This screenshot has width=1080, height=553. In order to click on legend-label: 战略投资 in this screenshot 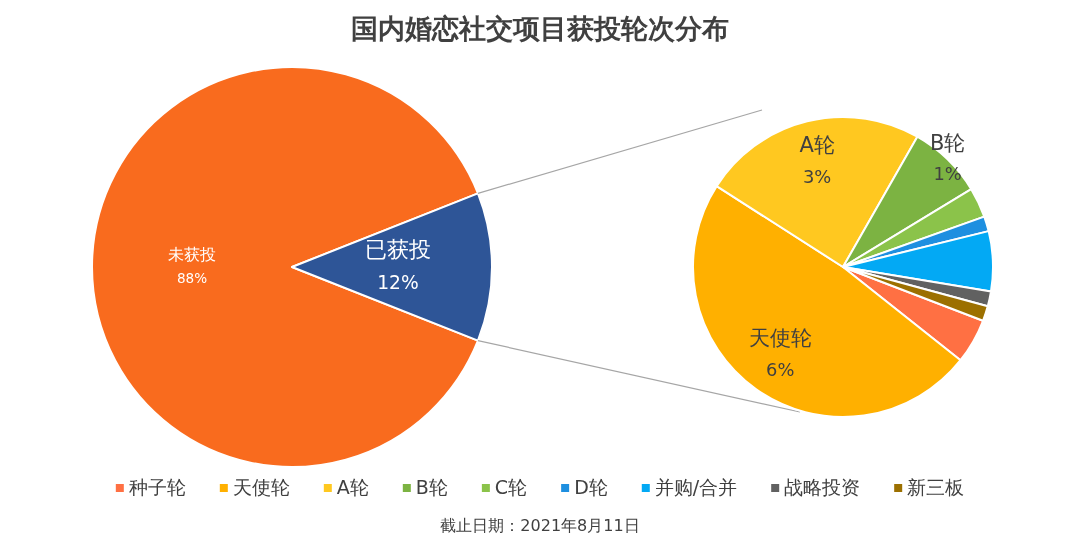, I will do `click(822, 486)`.